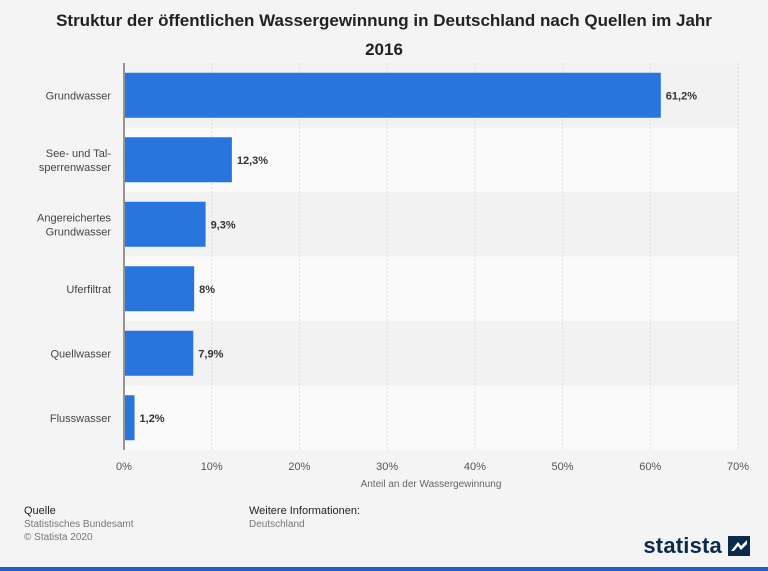 This screenshot has width=768, height=571. What do you see at coordinates (475, 467) in the screenshot?
I see `x-tick-label: 40%` at bounding box center [475, 467].